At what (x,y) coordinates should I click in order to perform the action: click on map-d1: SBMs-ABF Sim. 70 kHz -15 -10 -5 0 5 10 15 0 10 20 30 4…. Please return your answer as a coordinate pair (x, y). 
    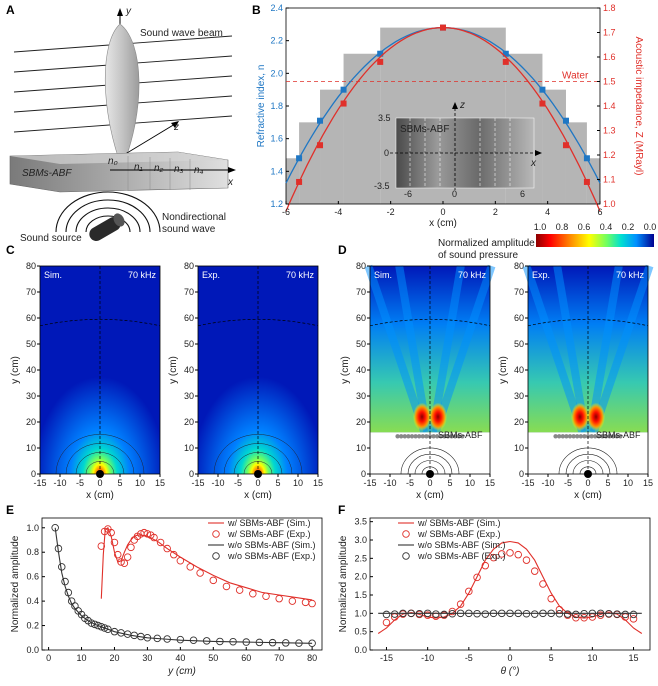
    Looking at the image, I should click on (418, 381).